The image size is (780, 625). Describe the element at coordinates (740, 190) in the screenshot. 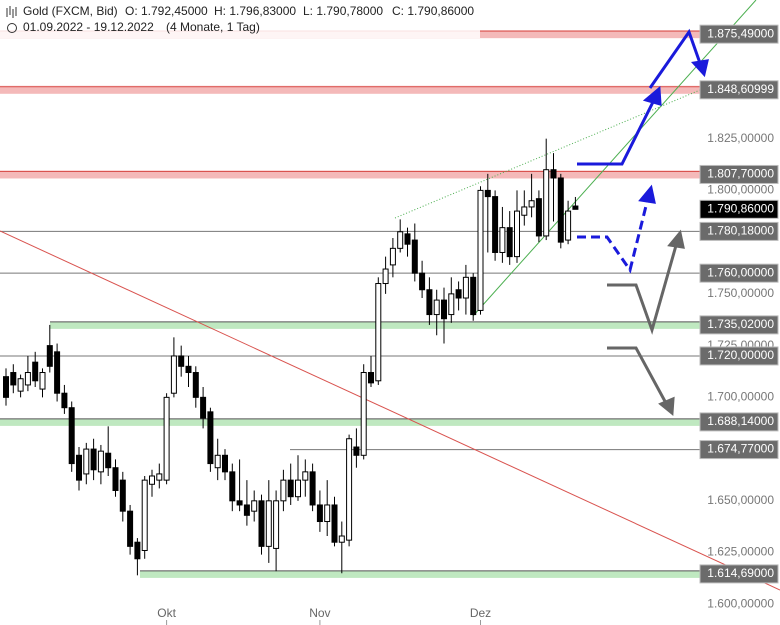

I see `y-tick-label: 1.800,00000` at that location.